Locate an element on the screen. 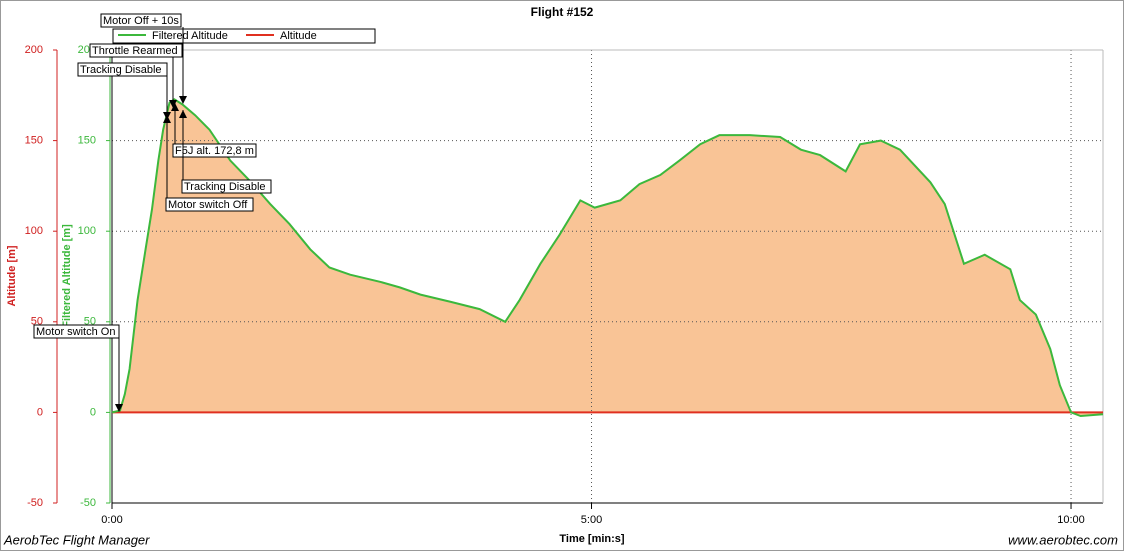  annotation-label: Motor switch Off is located at coordinates (208, 205).